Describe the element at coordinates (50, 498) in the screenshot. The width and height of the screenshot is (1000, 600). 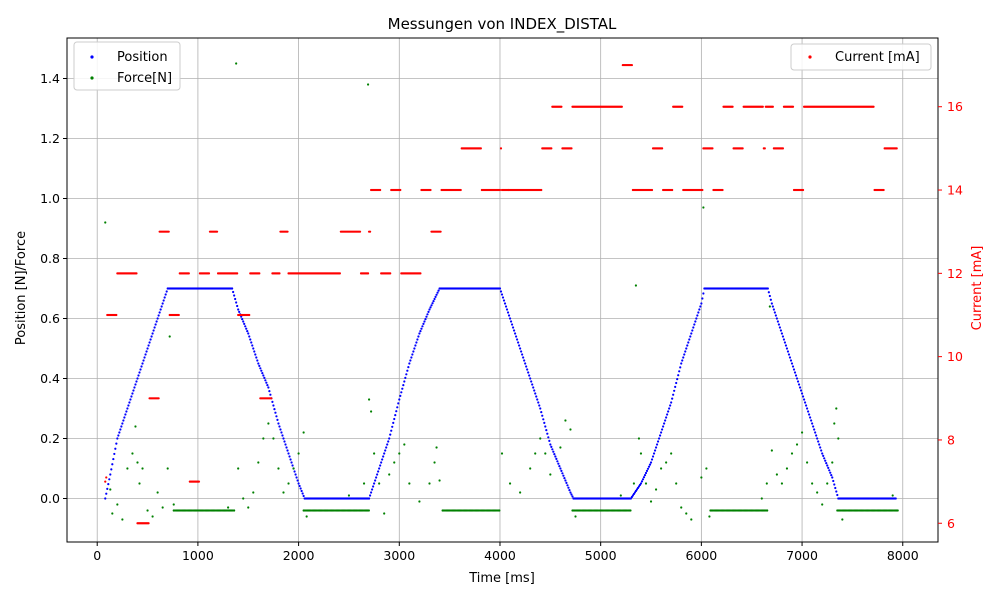
I see `y-tick-label: 0.0` at that location.